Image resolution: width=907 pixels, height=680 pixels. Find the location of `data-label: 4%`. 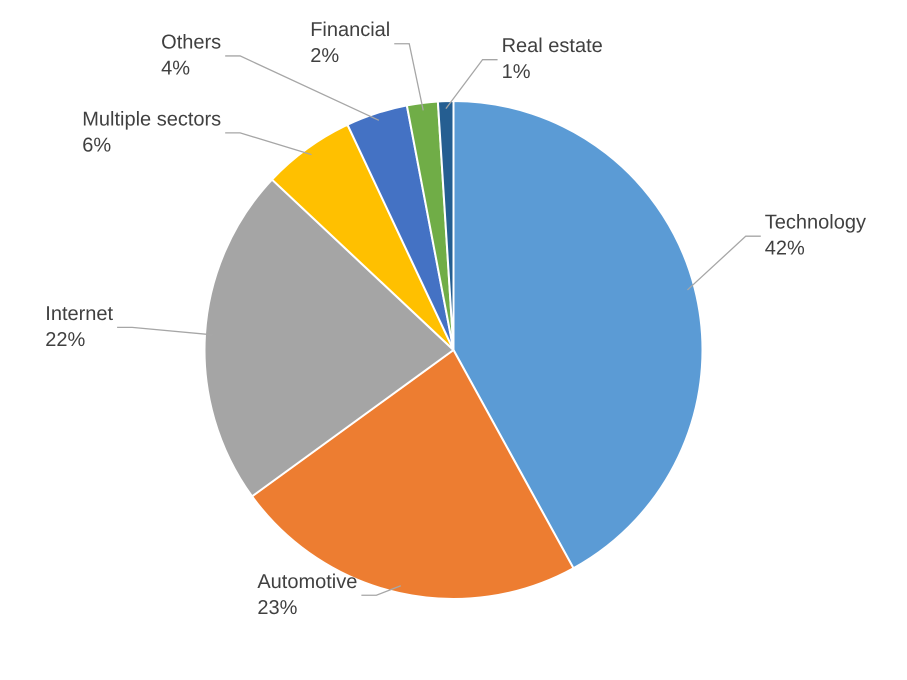

data-label: 4% is located at coordinates (175, 68).